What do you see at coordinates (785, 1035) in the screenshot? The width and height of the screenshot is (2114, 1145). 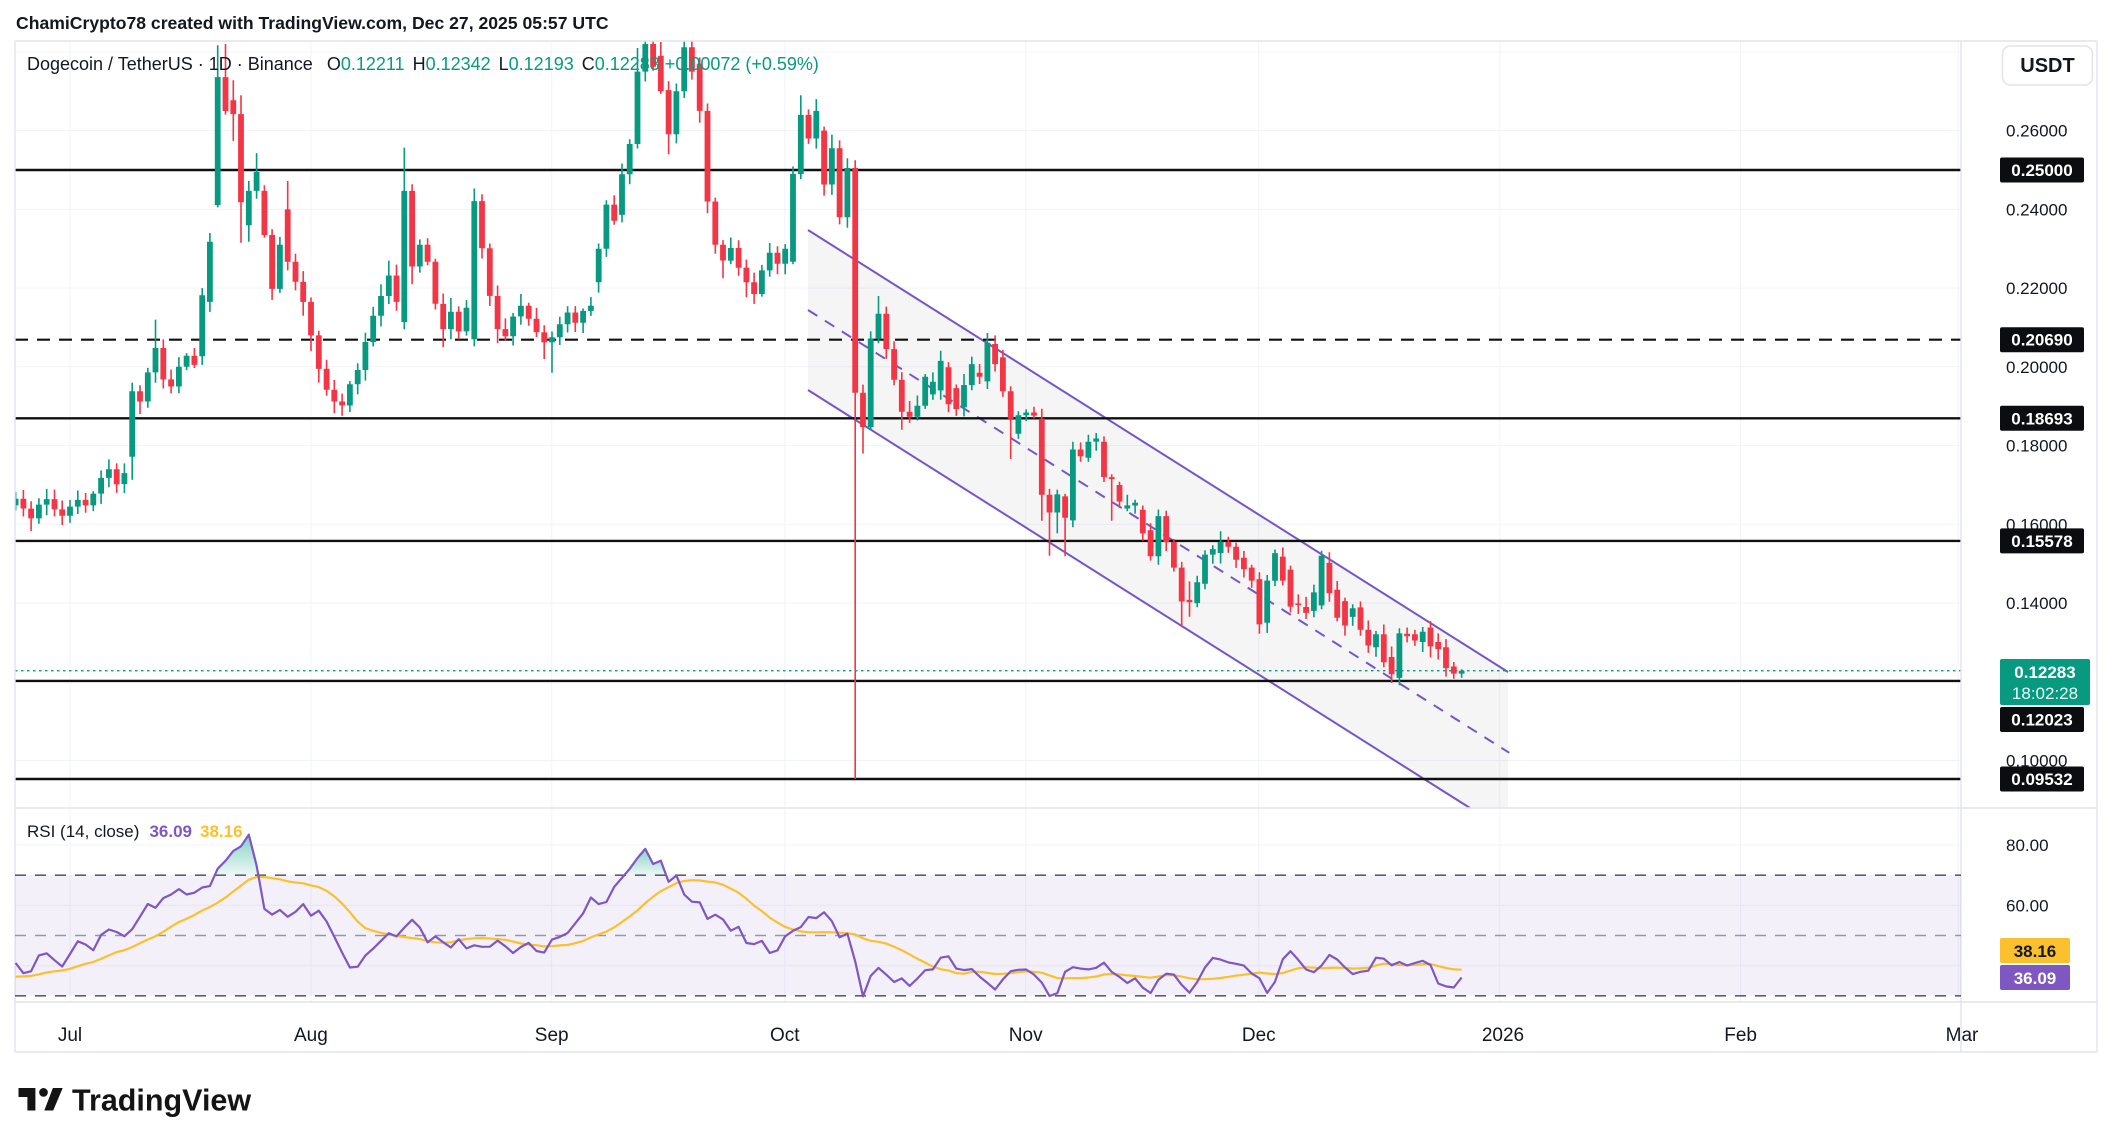 I see `svg-text: Oct` at bounding box center [785, 1035].